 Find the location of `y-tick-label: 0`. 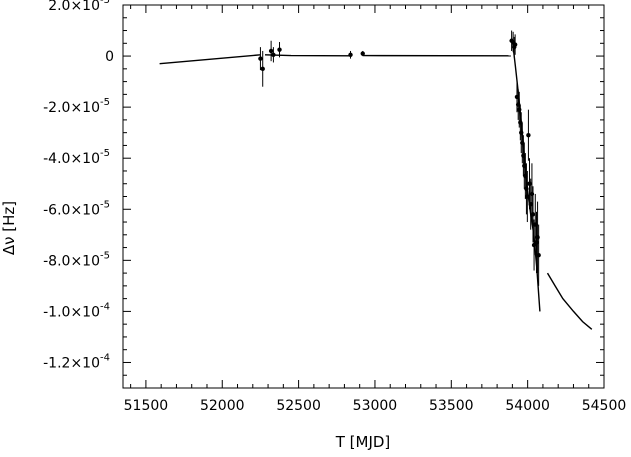

y-tick-label: 0 is located at coordinates (109, 57).